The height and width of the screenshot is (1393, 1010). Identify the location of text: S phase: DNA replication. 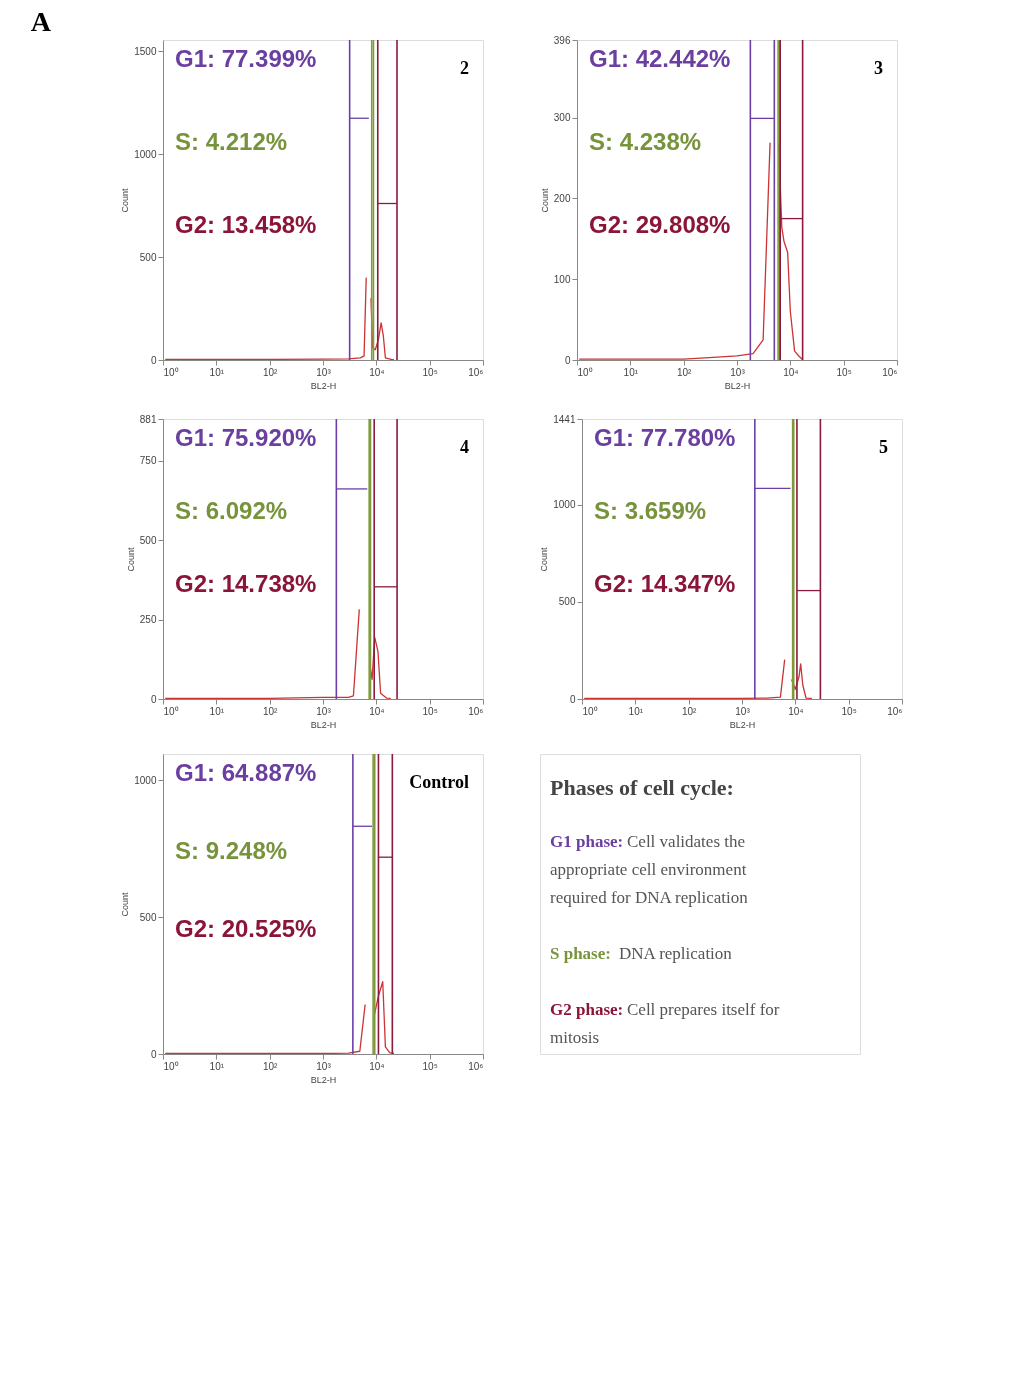
(641, 953).